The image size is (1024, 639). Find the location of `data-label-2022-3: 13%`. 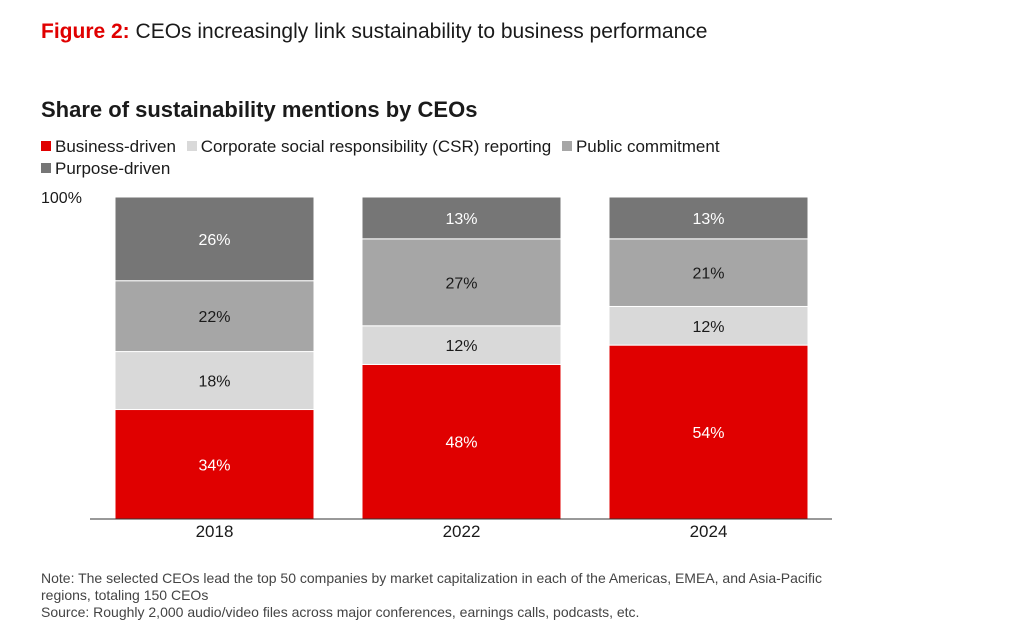

data-label-2022-3: 13% is located at coordinates (461, 219).